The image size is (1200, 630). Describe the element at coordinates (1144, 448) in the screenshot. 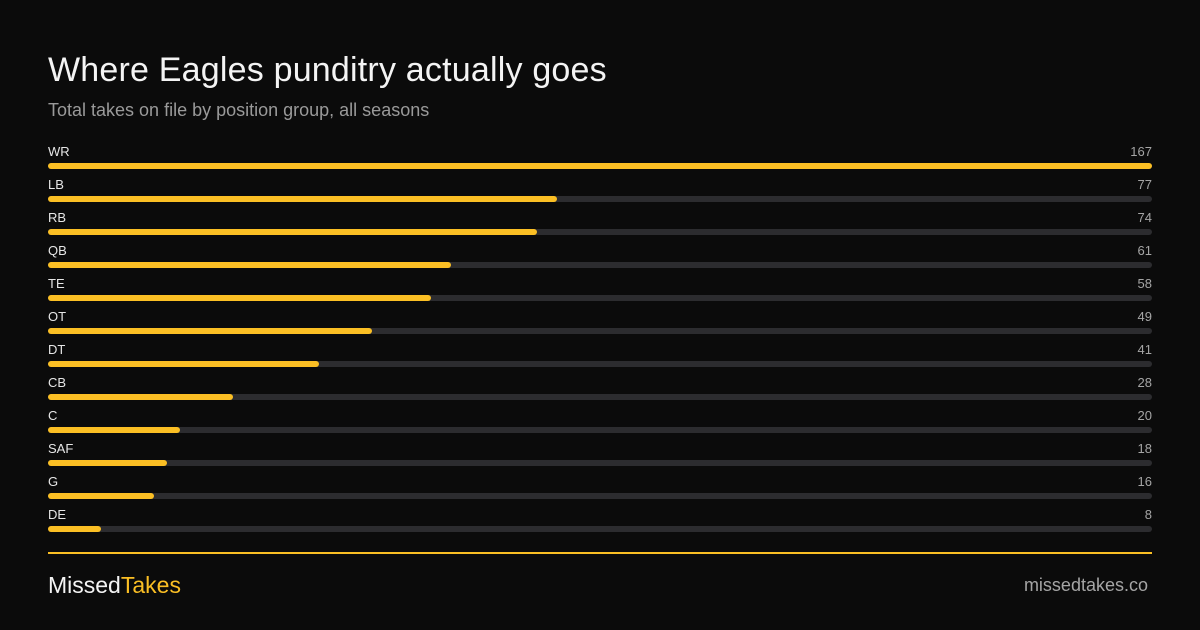

I see `value-label: 18` at that location.